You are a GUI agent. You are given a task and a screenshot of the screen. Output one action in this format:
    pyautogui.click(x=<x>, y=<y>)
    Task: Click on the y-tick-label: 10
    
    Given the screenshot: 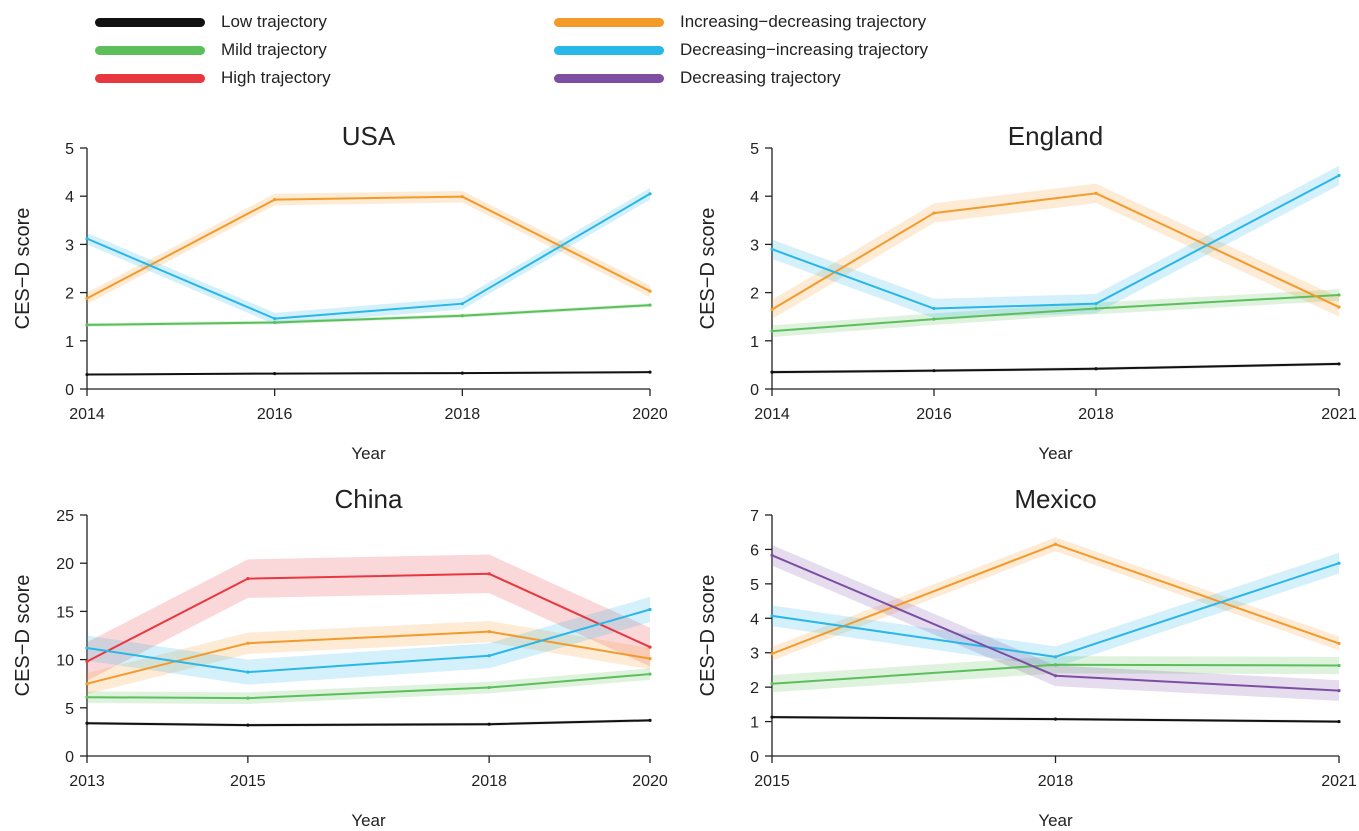 What is the action you would take?
    pyautogui.click(x=65, y=661)
    